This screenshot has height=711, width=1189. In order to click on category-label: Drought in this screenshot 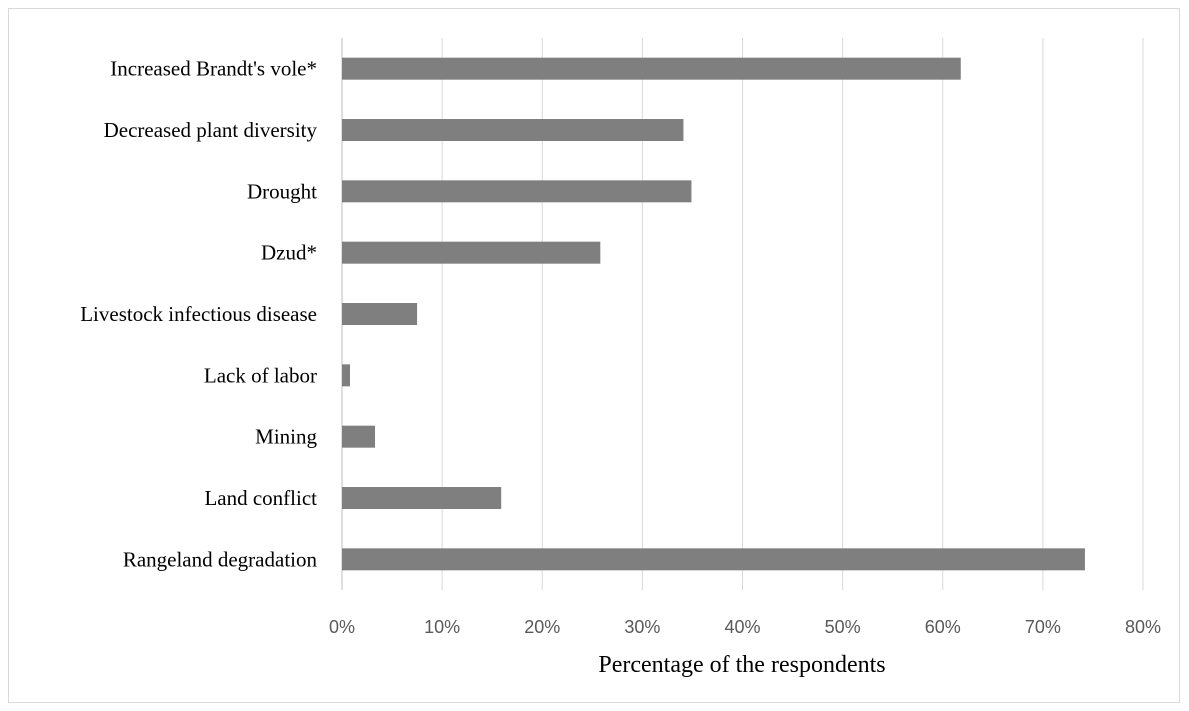, I will do `click(282, 191)`.